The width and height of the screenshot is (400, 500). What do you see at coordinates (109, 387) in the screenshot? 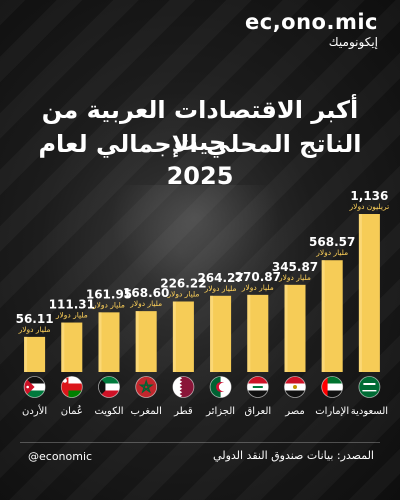
I see `kuwait-flag-icon` at bounding box center [109, 387].